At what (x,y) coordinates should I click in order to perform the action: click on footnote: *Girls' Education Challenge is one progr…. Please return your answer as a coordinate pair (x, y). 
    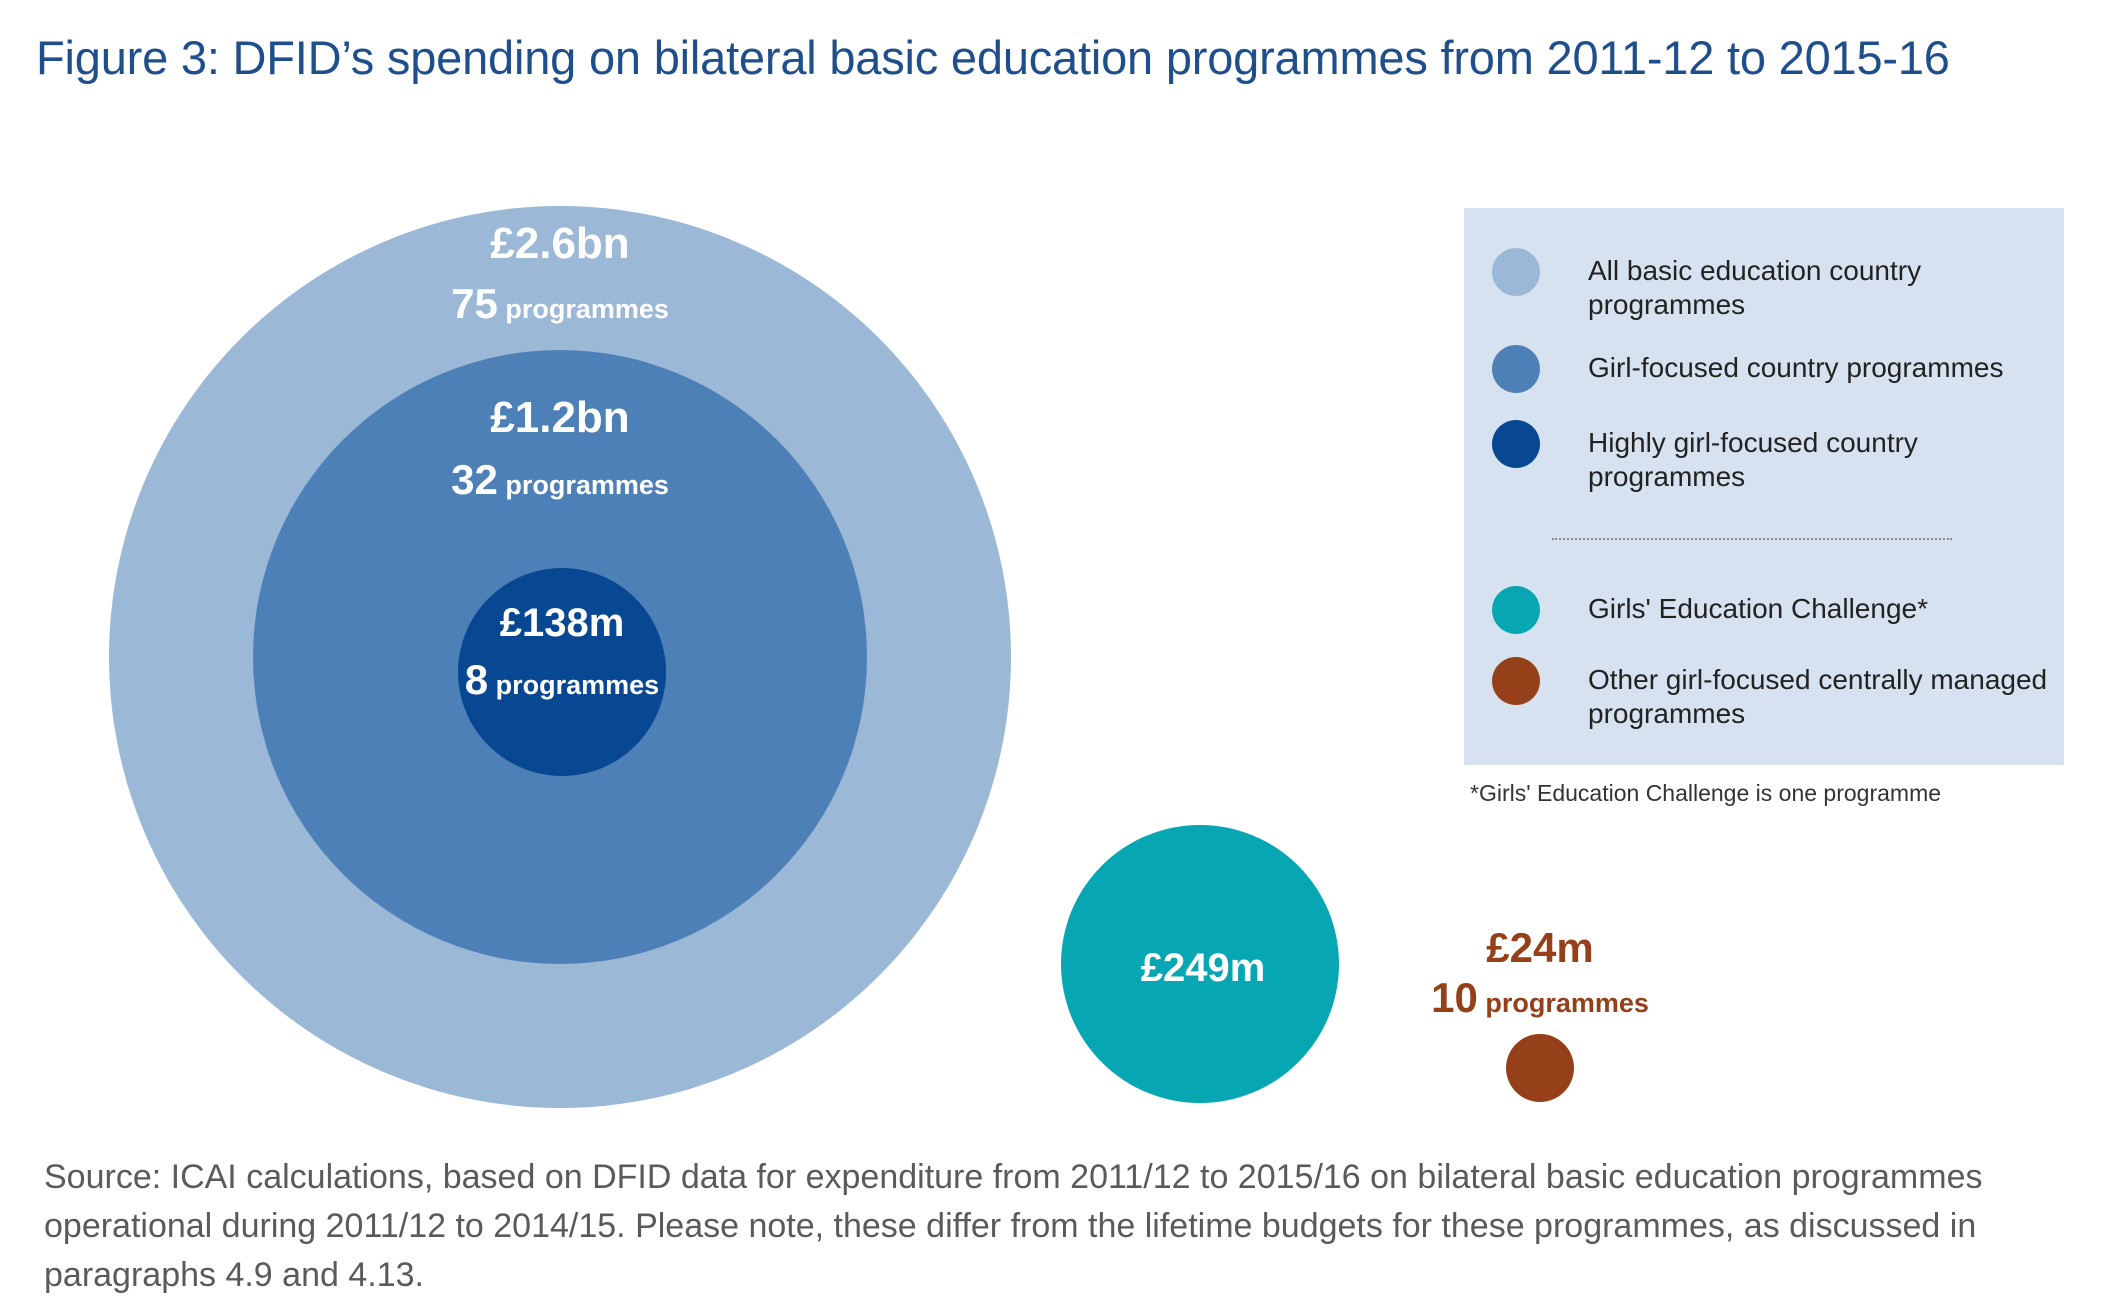
    Looking at the image, I should click on (1706, 793).